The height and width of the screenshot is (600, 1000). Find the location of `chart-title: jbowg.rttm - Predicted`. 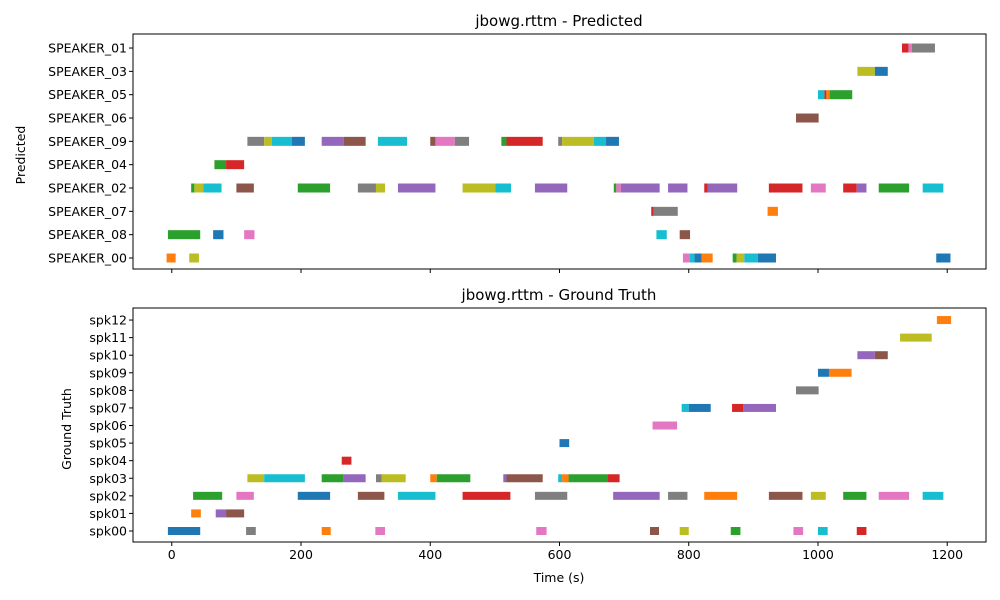

chart-title: jbowg.rttm - Predicted is located at coordinates (558, 21).